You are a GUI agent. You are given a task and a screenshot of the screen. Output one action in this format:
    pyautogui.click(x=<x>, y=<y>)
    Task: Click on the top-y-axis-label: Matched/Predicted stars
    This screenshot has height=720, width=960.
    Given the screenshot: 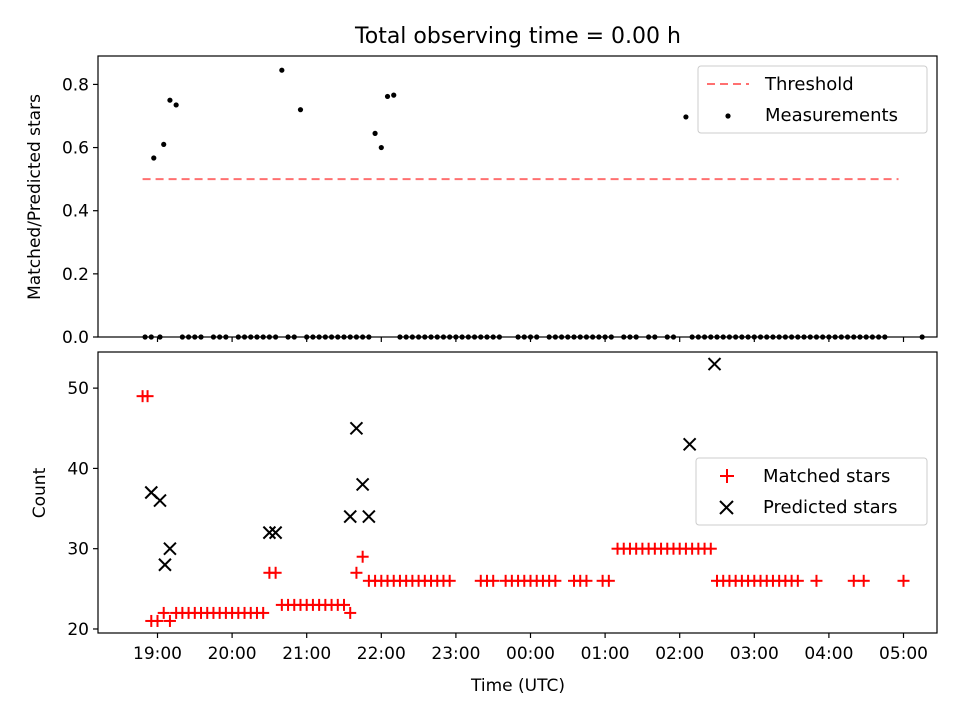 What is the action you would take?
    pyautogui.click(x=35, y=197)
    